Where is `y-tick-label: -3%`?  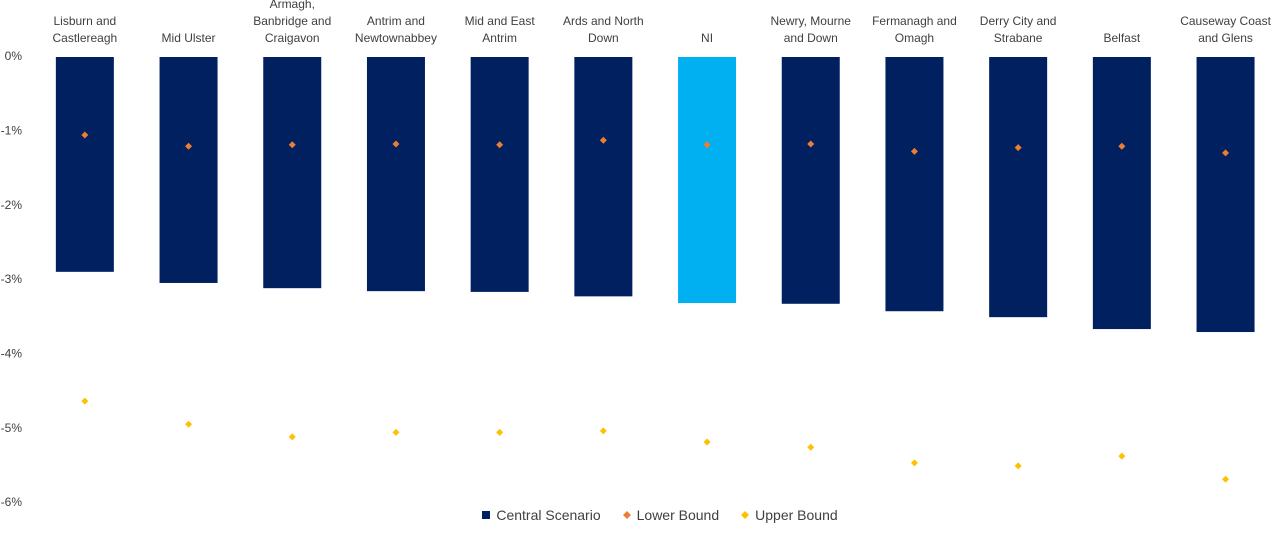
y-tick-label: -3% is located at coordinates (12, 279).